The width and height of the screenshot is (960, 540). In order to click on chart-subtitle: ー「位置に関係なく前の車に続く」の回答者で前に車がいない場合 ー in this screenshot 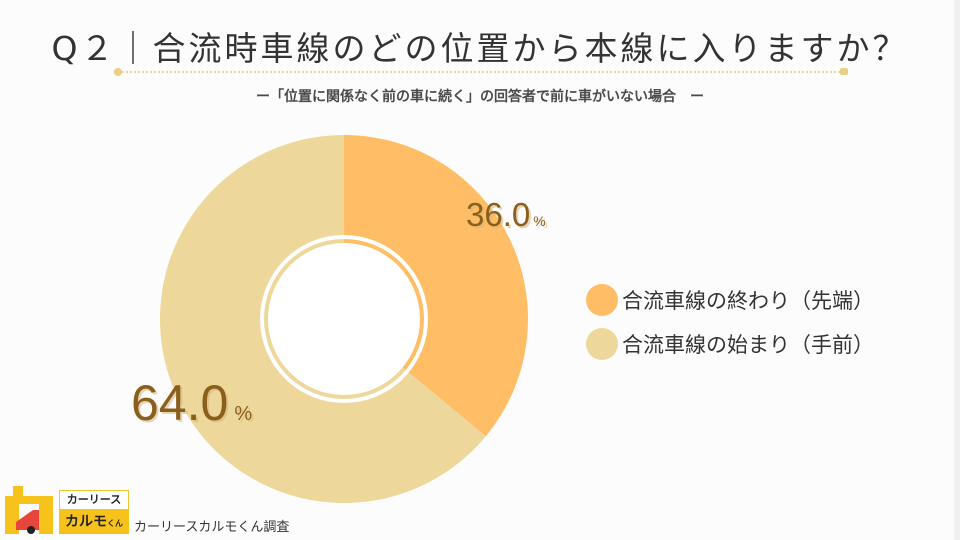, I will do `click(480, 97)`.